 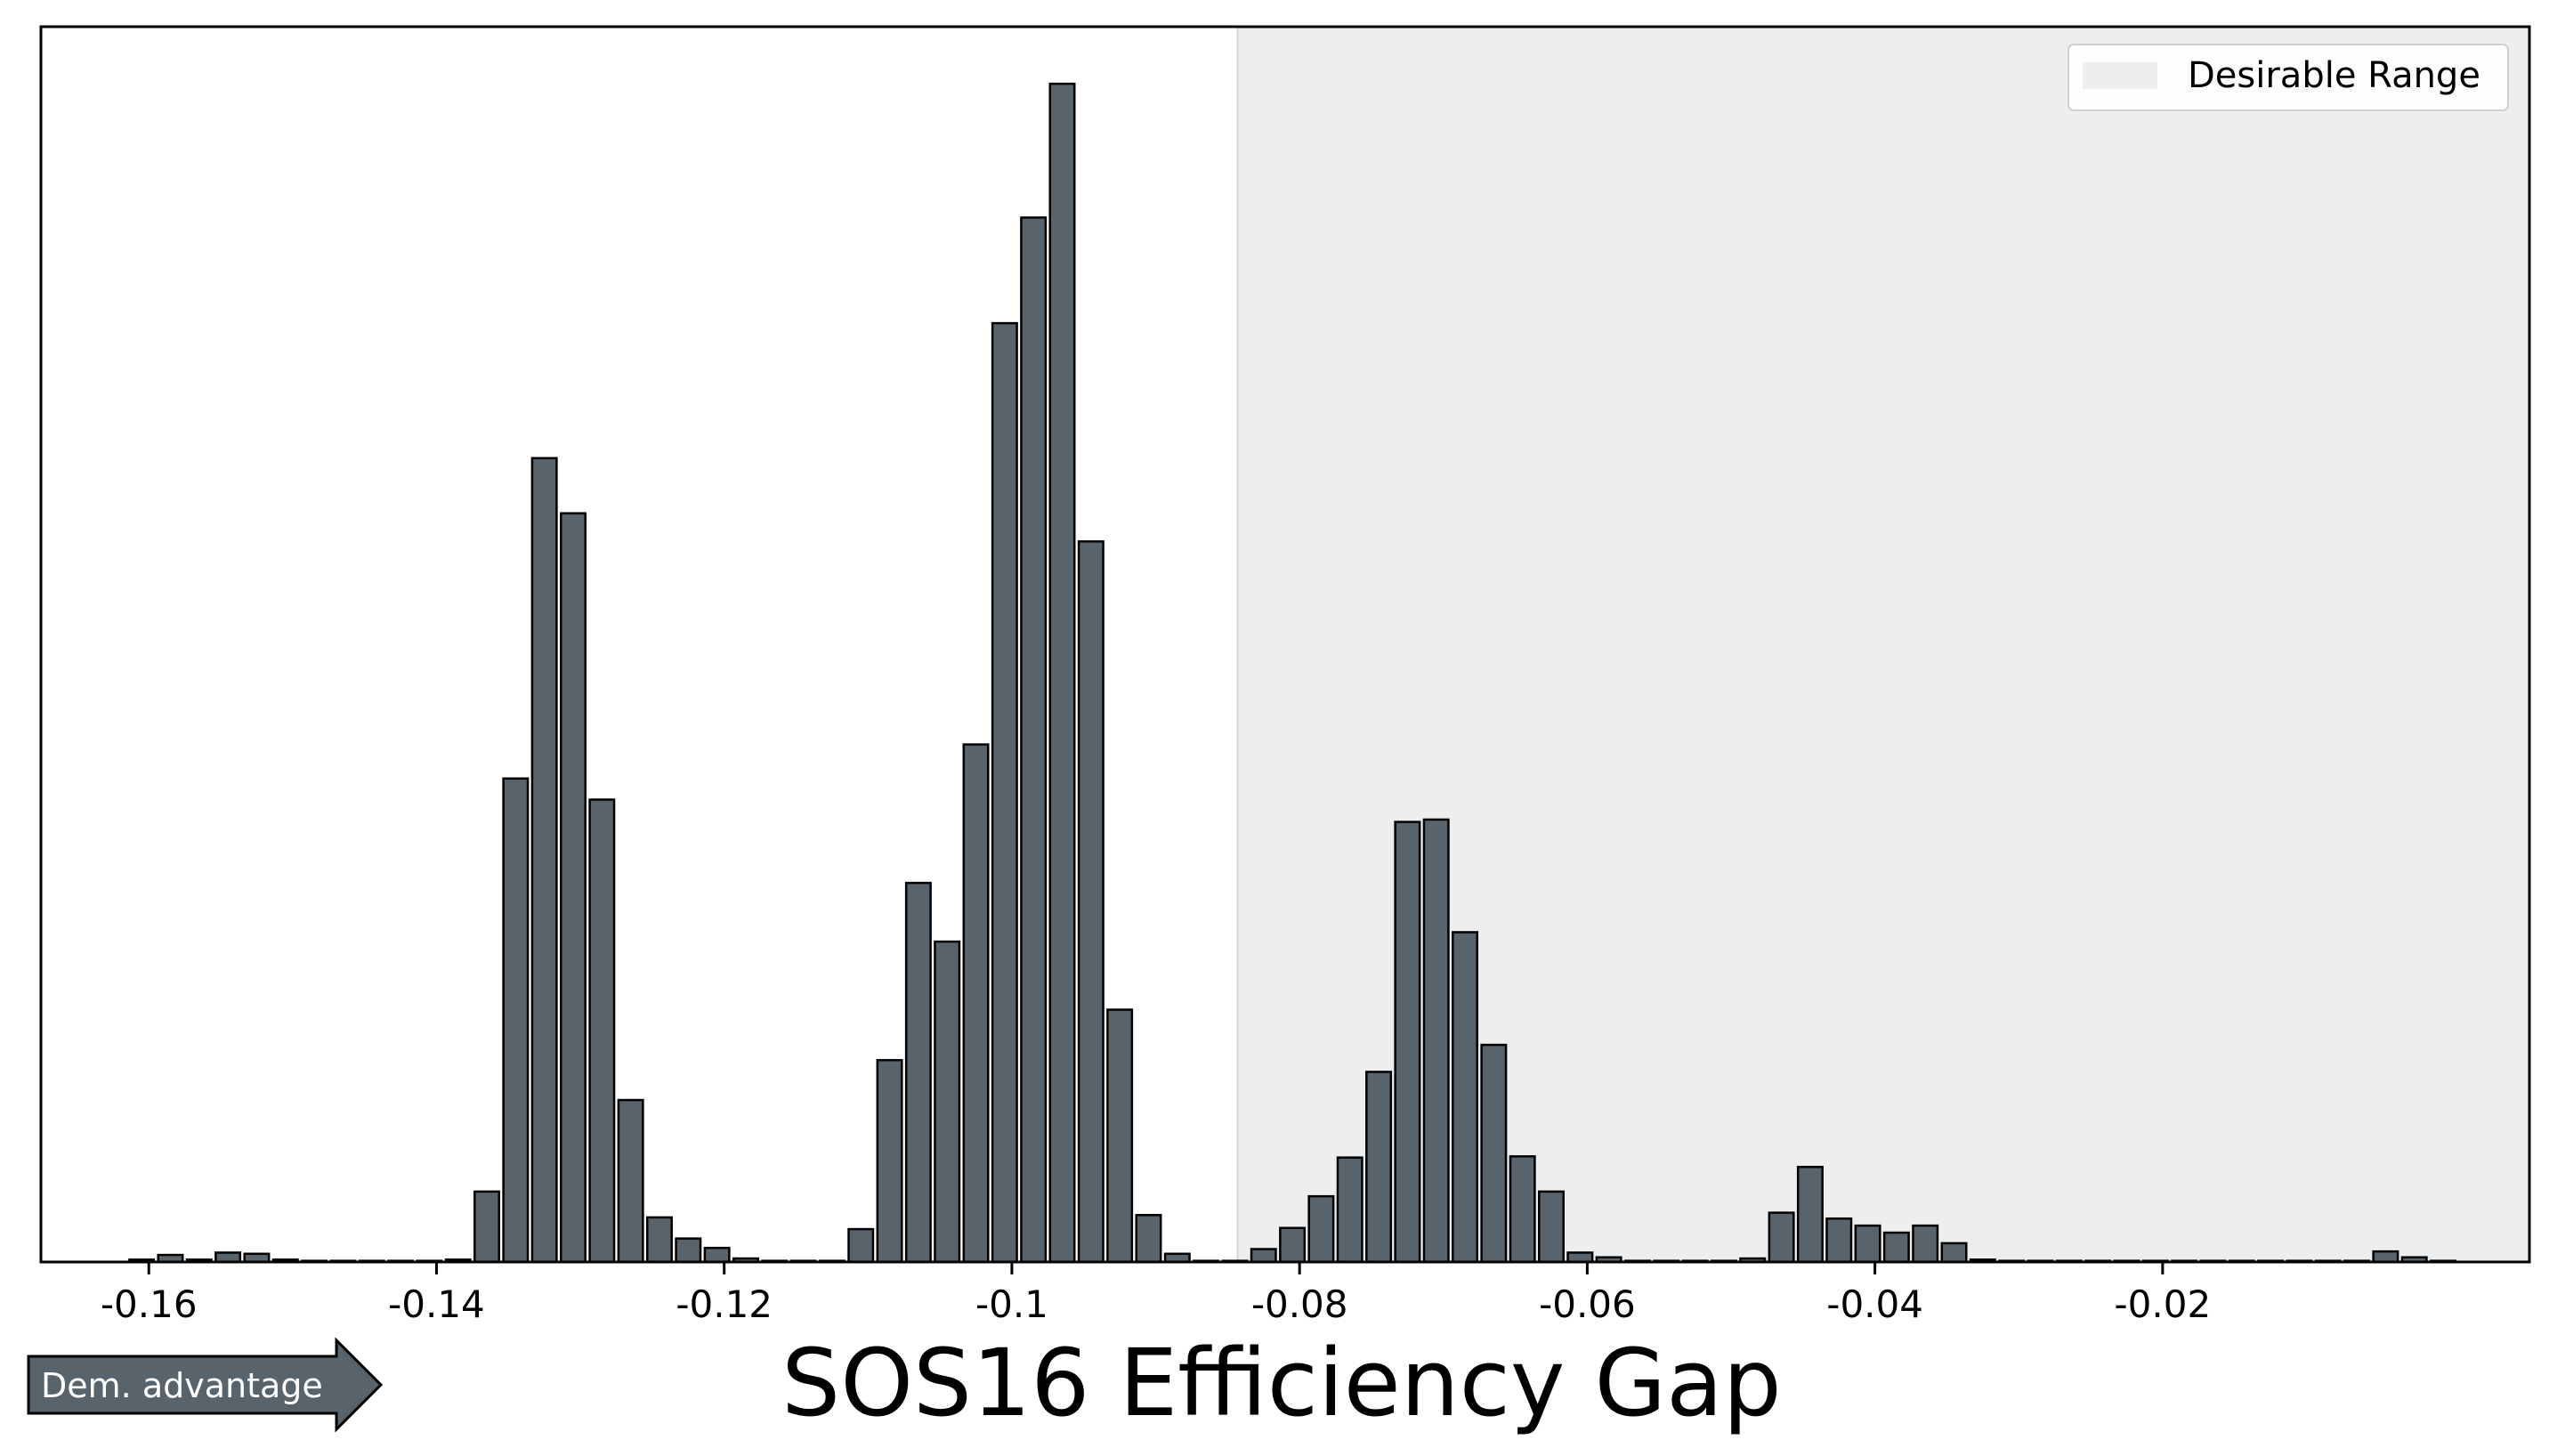 What do you see at coordinates (182, 1385) in the screenshot?
I see `arrow-label: Dem. advantage` at bounding box center [182, 1385].